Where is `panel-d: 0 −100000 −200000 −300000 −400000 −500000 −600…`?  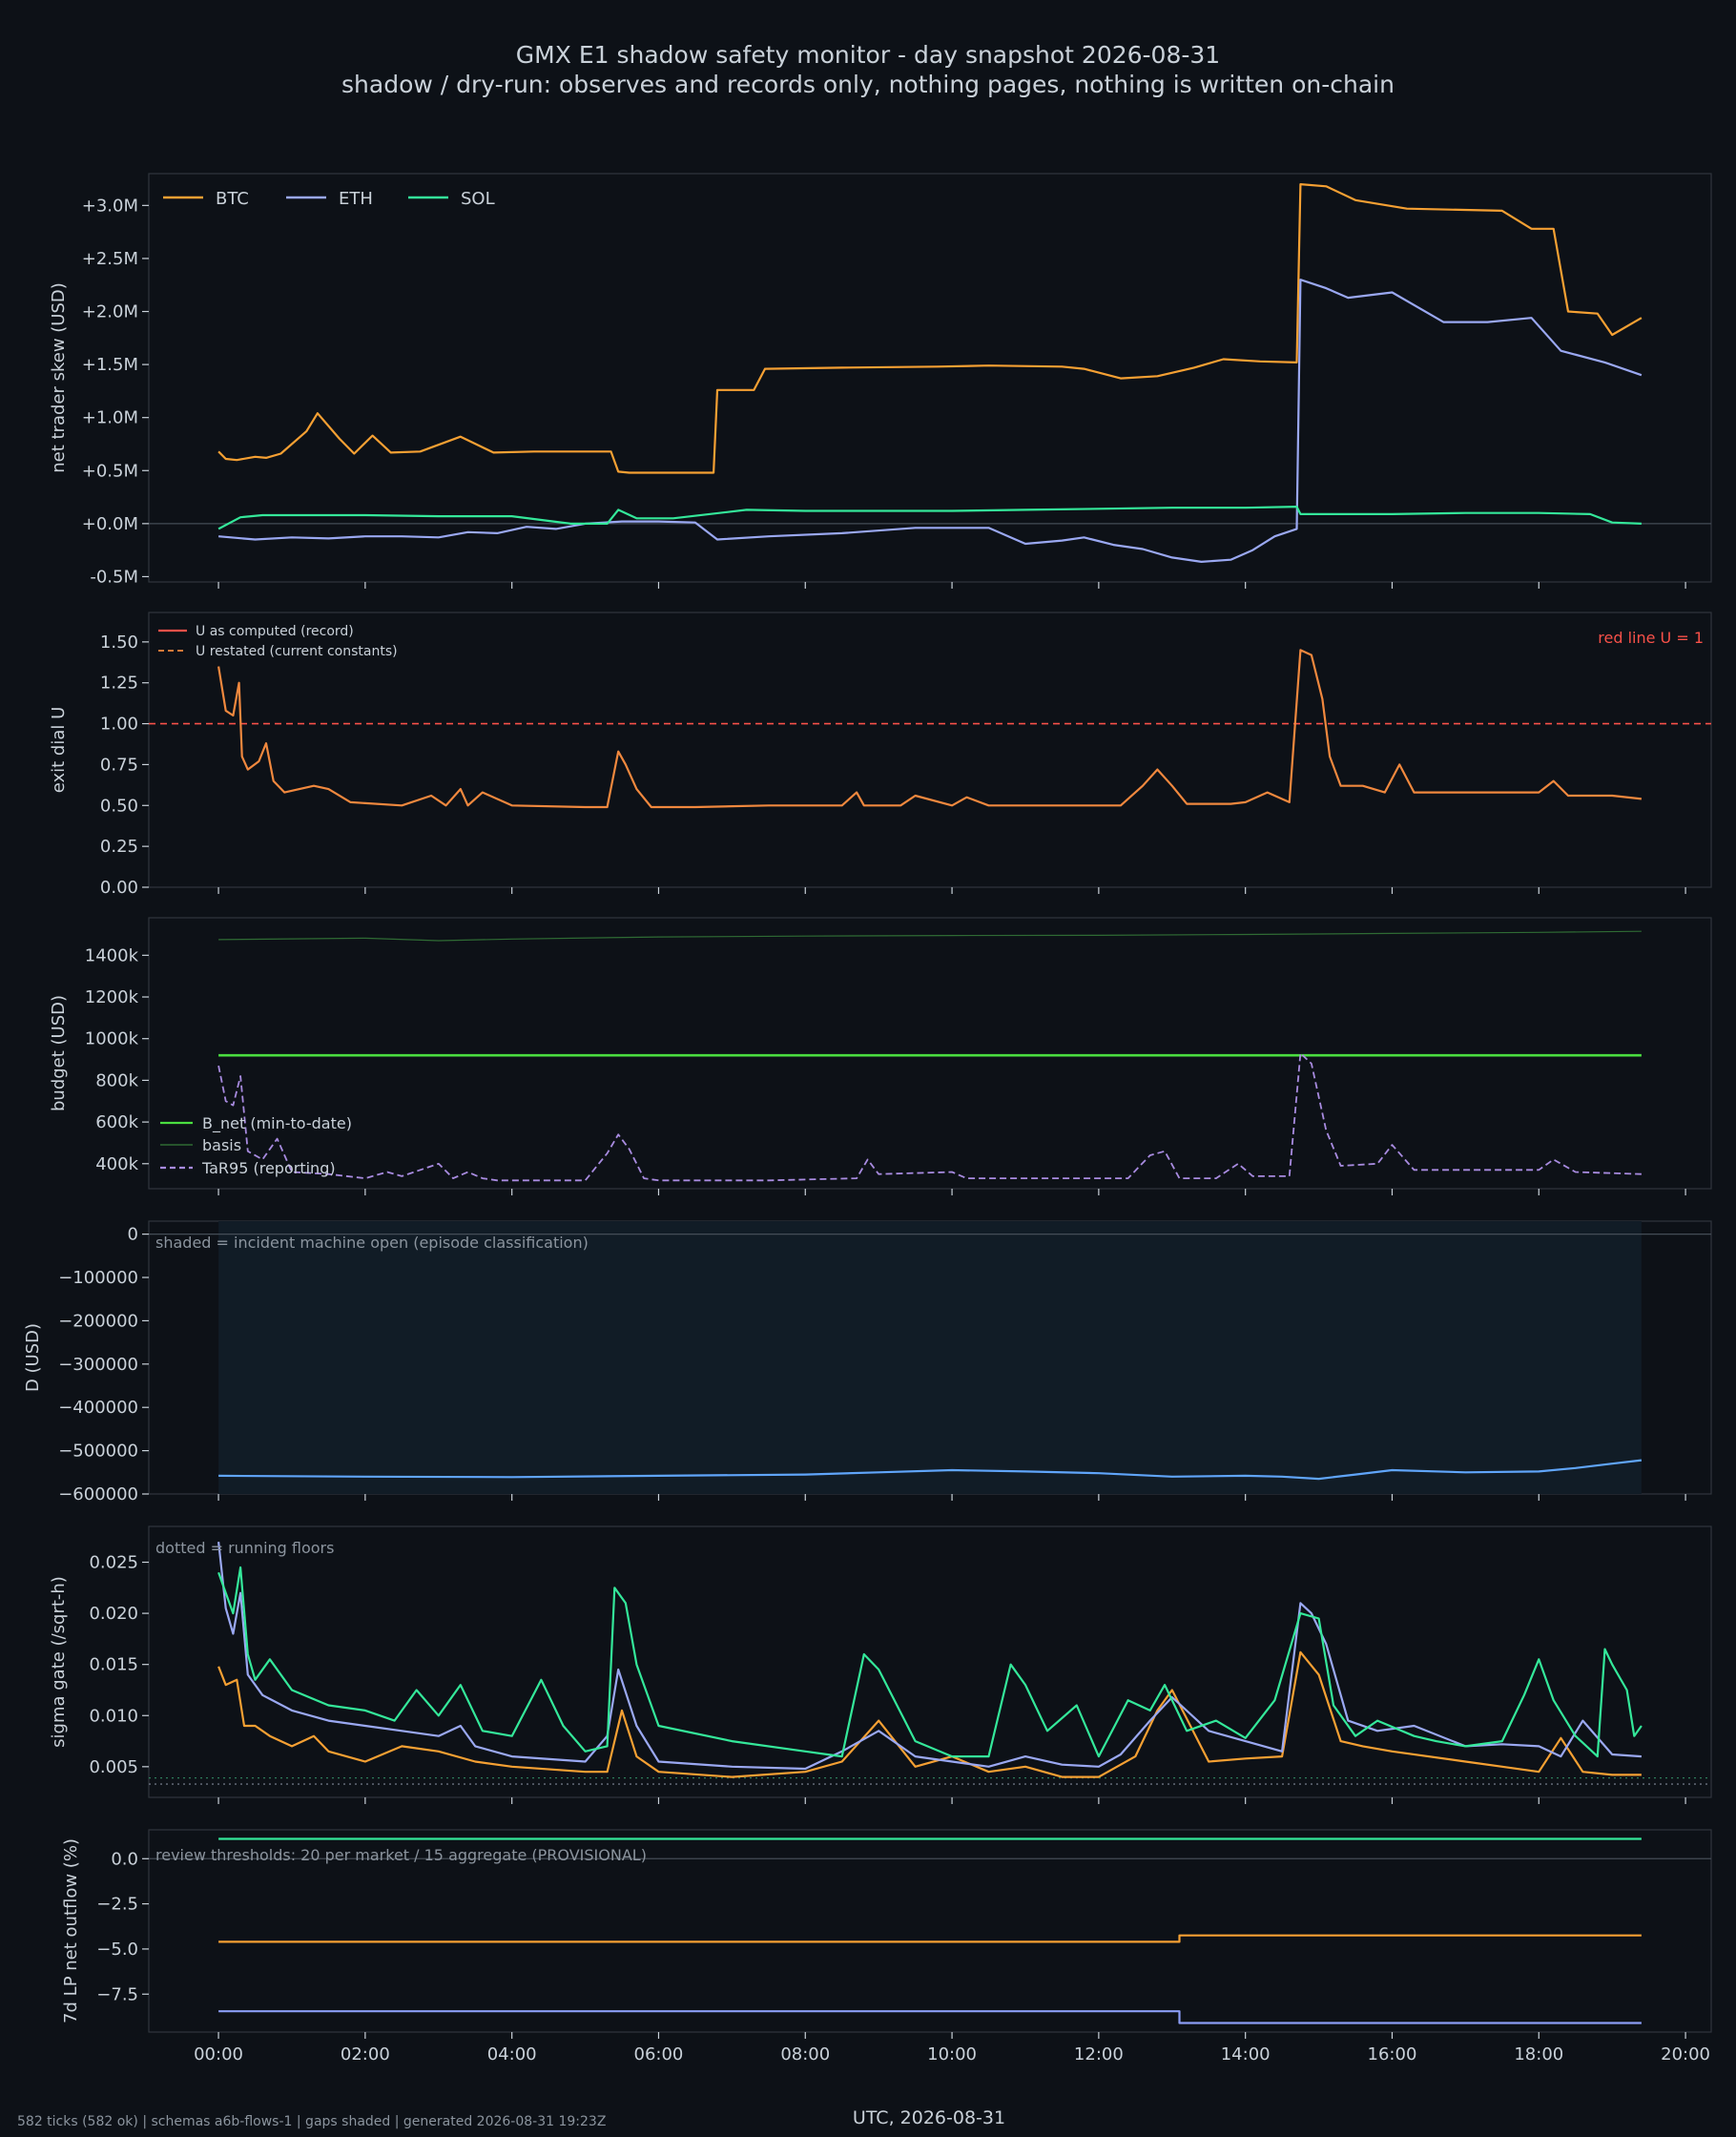 panel-d: 0 −100000 −200000 −300000 −400000 −500000 −600… is located at coordinates (867, 1362).